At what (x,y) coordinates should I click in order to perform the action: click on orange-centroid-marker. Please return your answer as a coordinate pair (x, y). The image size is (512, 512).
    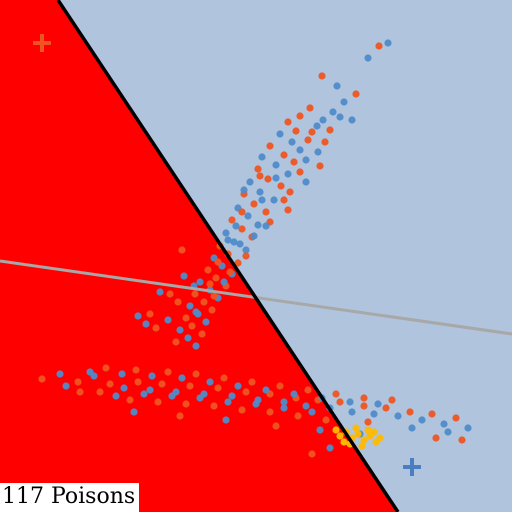
    Looking at the image, I should click on (42, 43).